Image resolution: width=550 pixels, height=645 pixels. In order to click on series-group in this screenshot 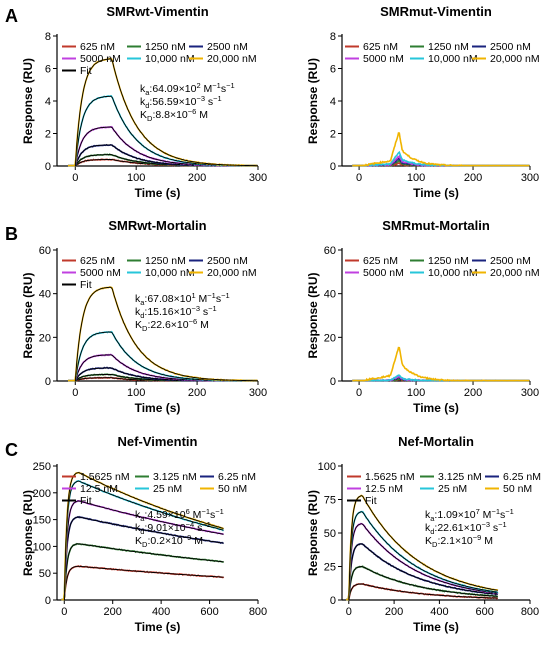, I will do `click(422, 547)`.